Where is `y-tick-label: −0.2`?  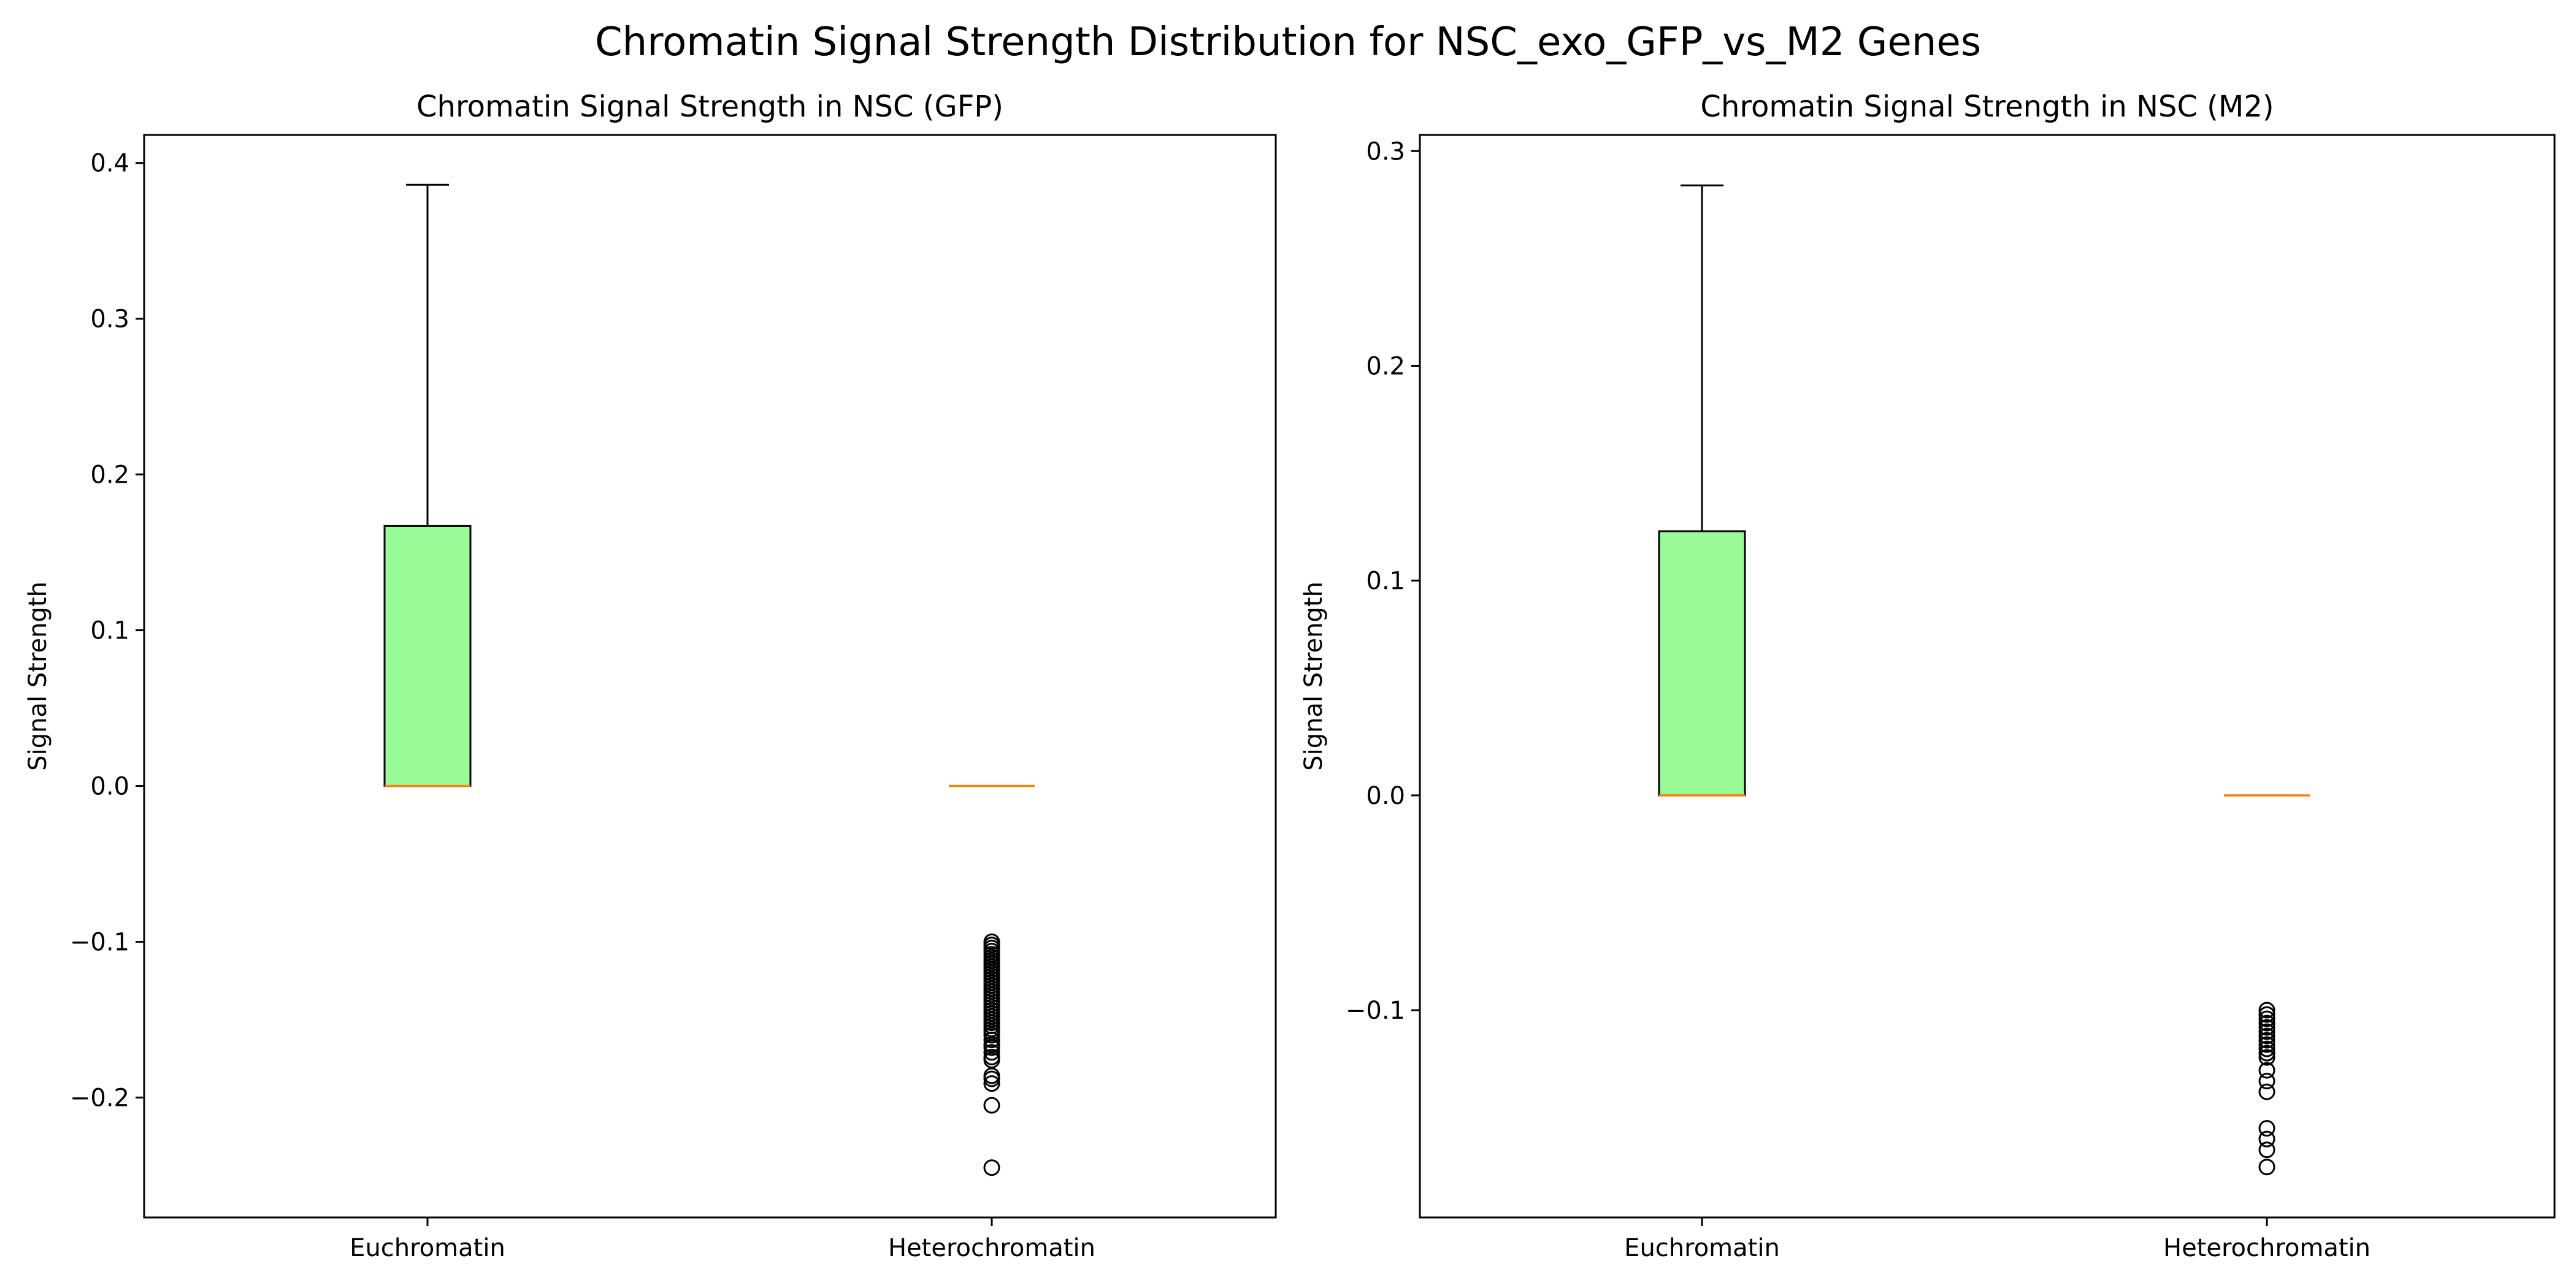
y-tick-label: −0.2 is located at coordinates (99, 1098).